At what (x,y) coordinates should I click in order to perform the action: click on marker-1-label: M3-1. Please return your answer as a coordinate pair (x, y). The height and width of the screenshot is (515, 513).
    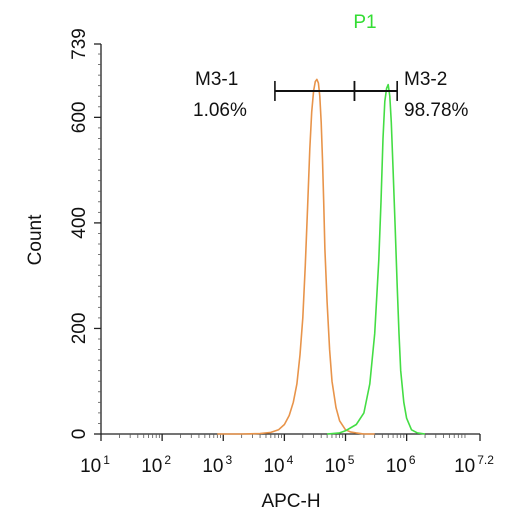
    Looking at the image, I should click on (216, 79).